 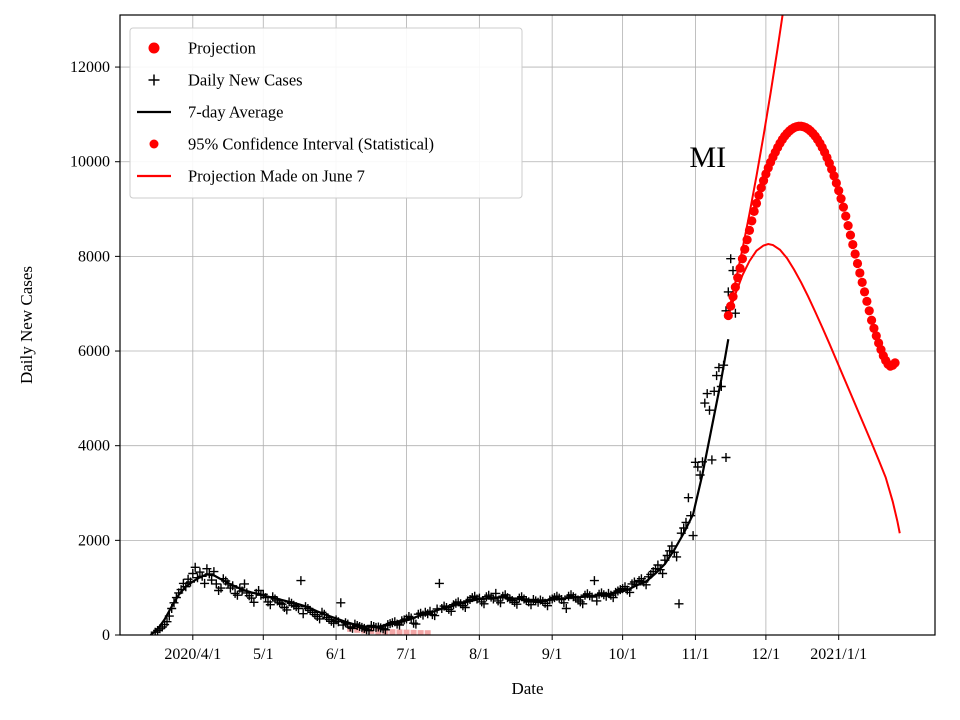 What do you see at coordinates (90, 67) in the screenshot?
I see `y-tick-label: 12000` at bounding box center [90, 67].